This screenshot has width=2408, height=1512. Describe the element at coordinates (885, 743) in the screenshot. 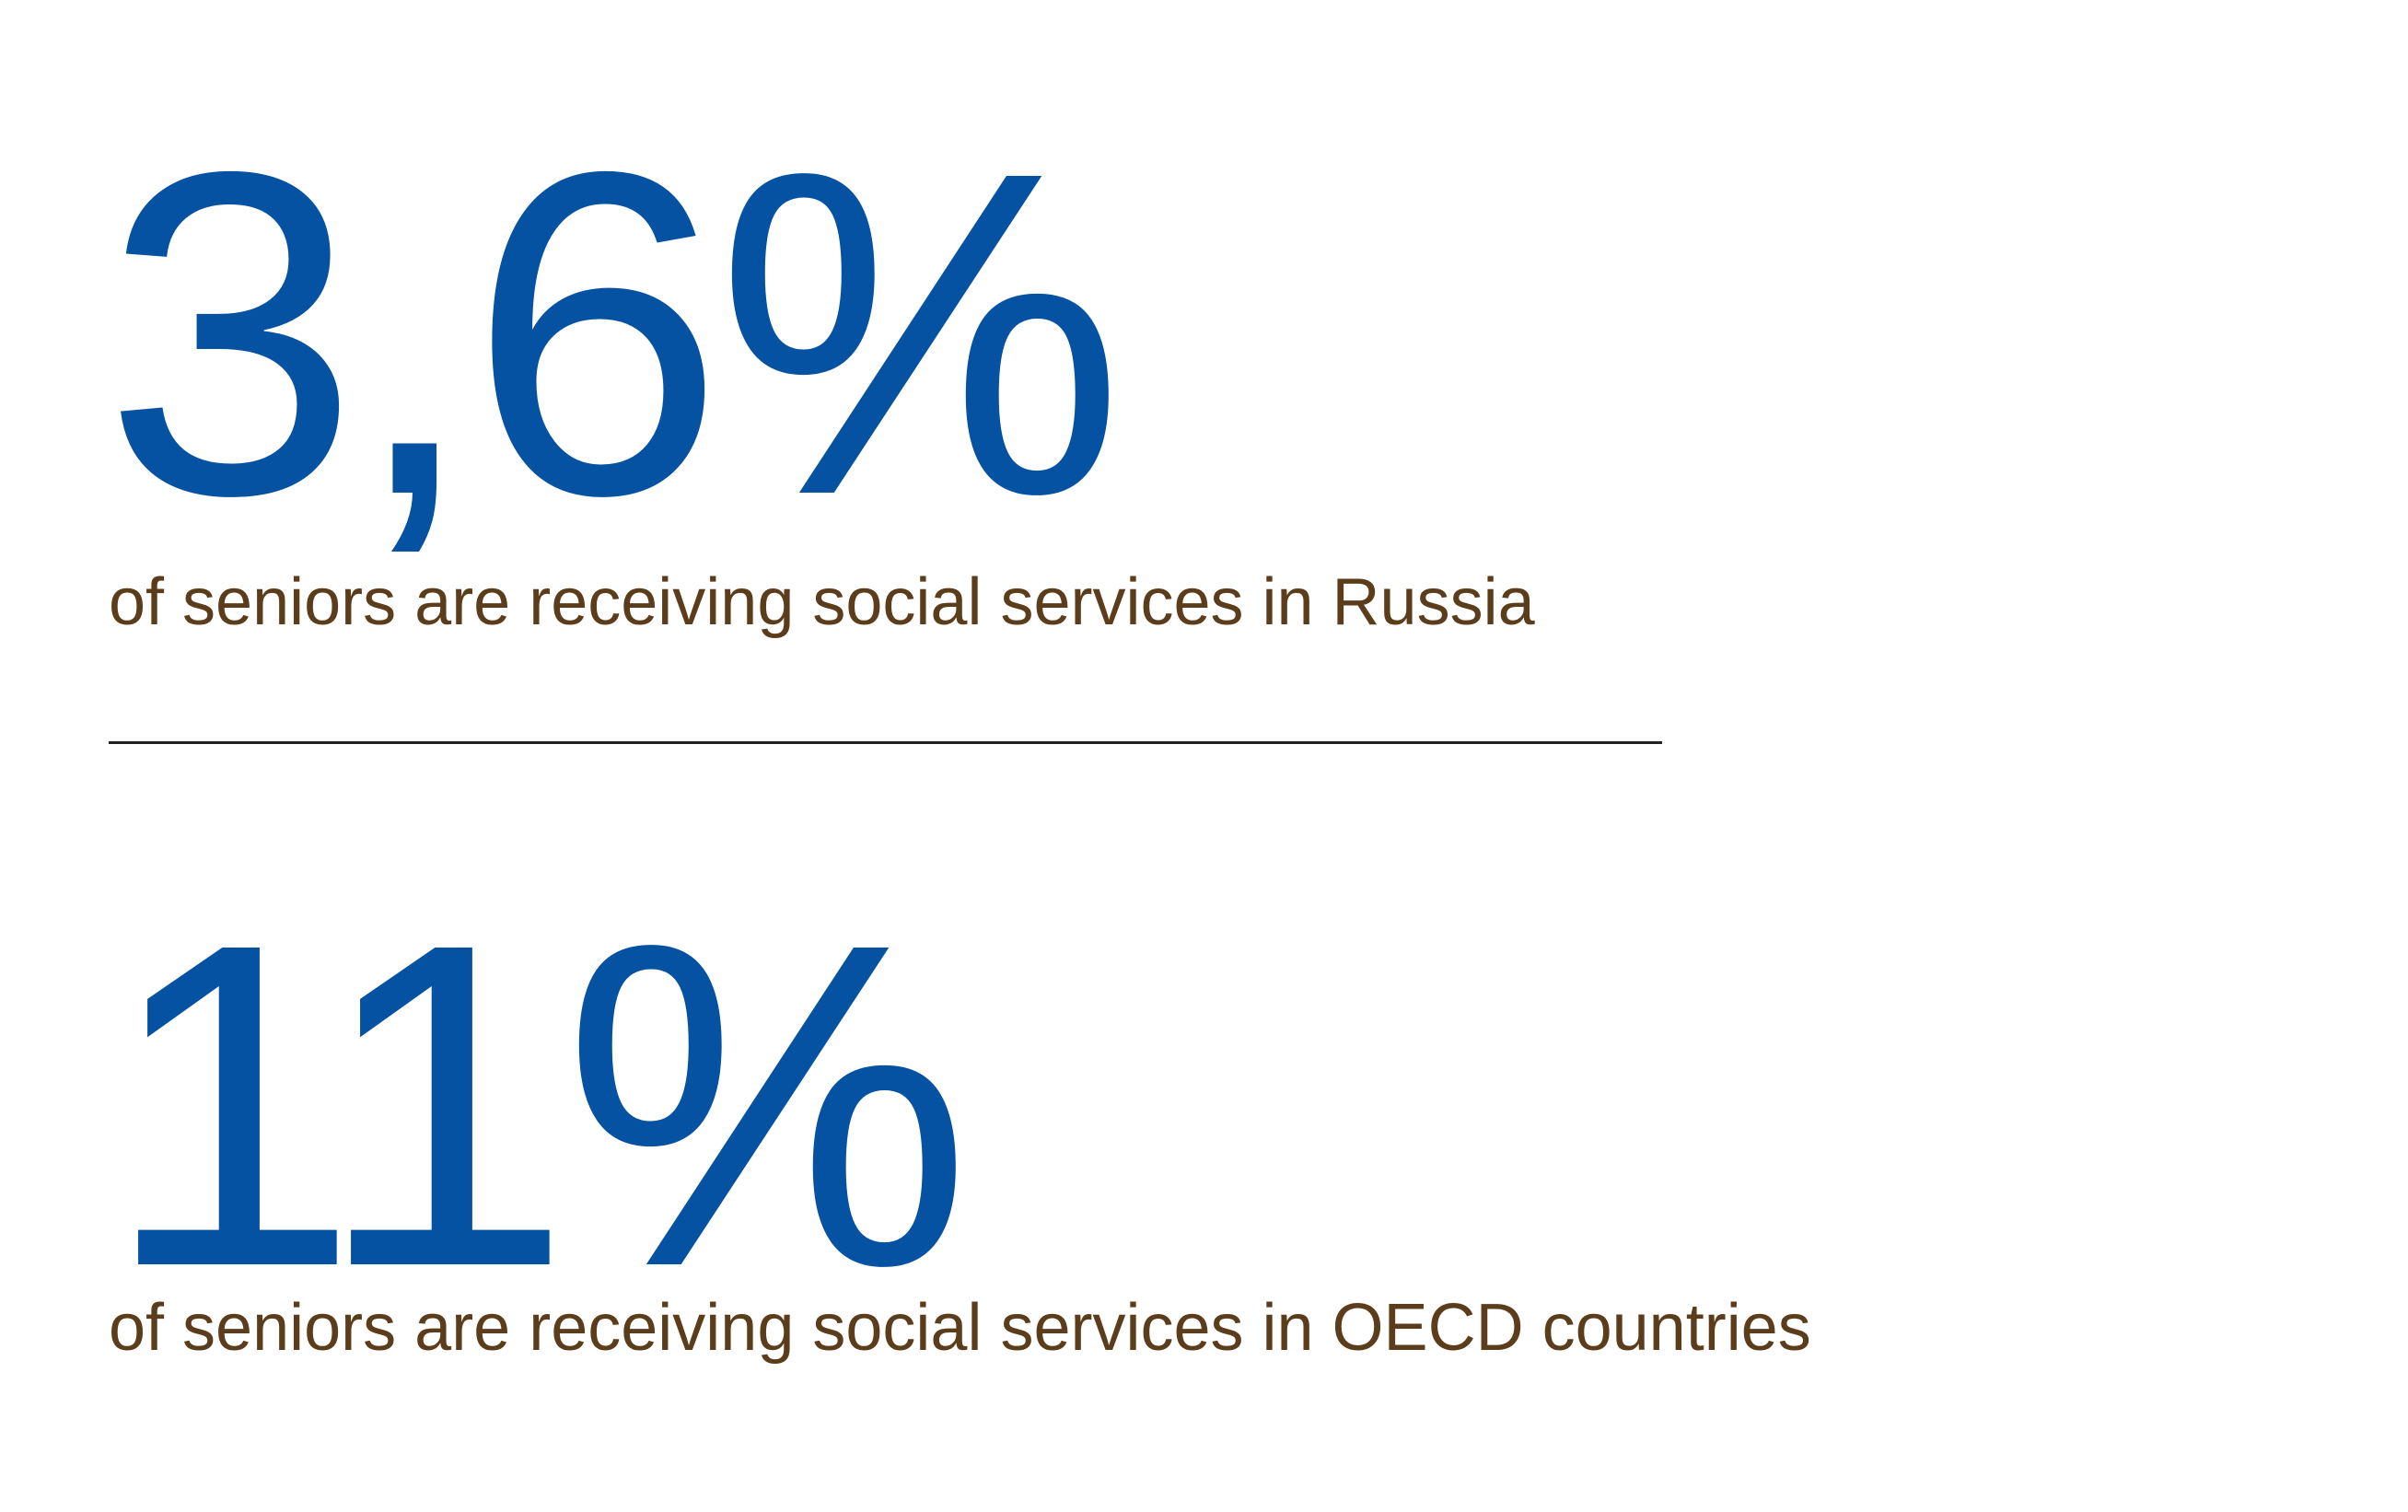

I see `section-divider` at that location.